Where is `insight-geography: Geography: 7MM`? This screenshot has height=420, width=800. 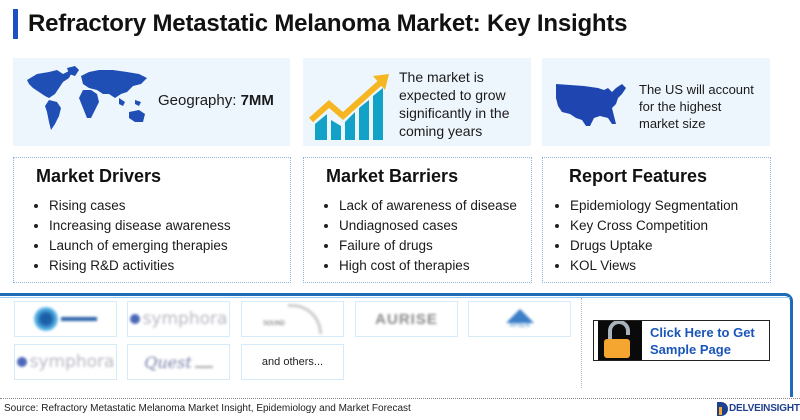
insight-geography: Geography: 7MM is located at coordinates (151, 102).